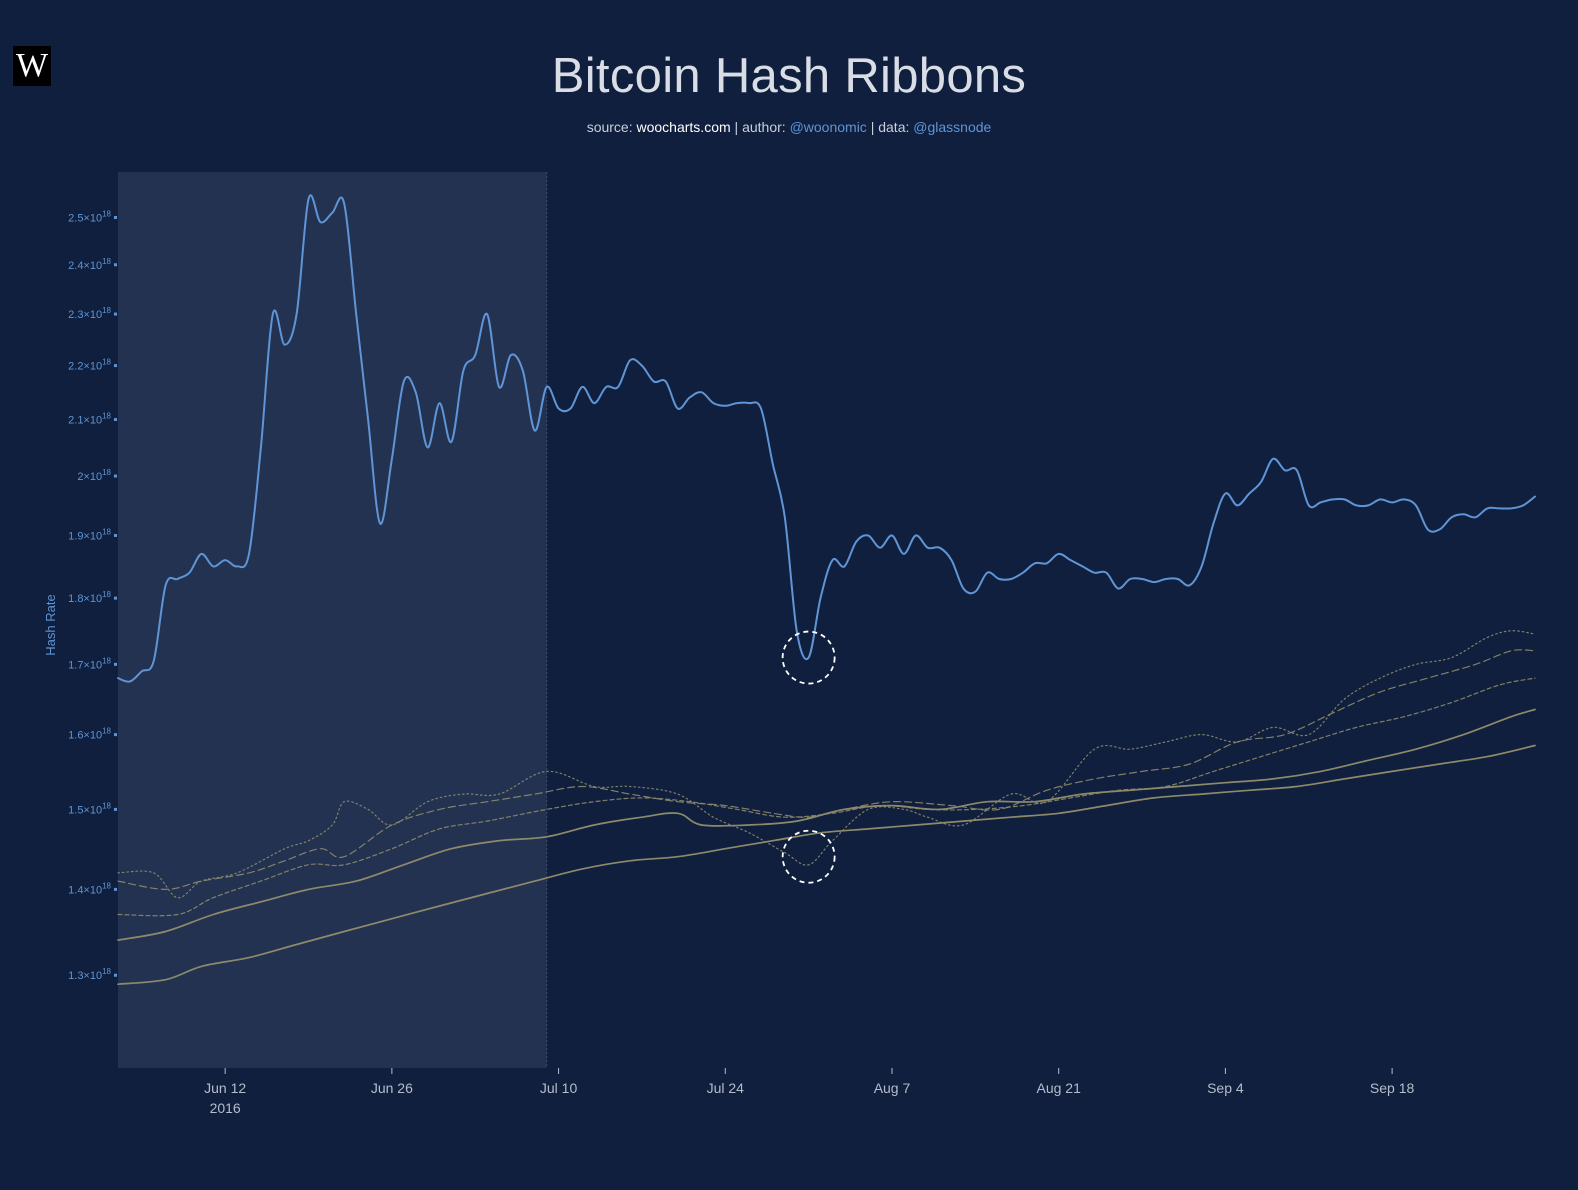  I want to click on y-tick-label: 2.2×10¹⁸, so click(89, 365).